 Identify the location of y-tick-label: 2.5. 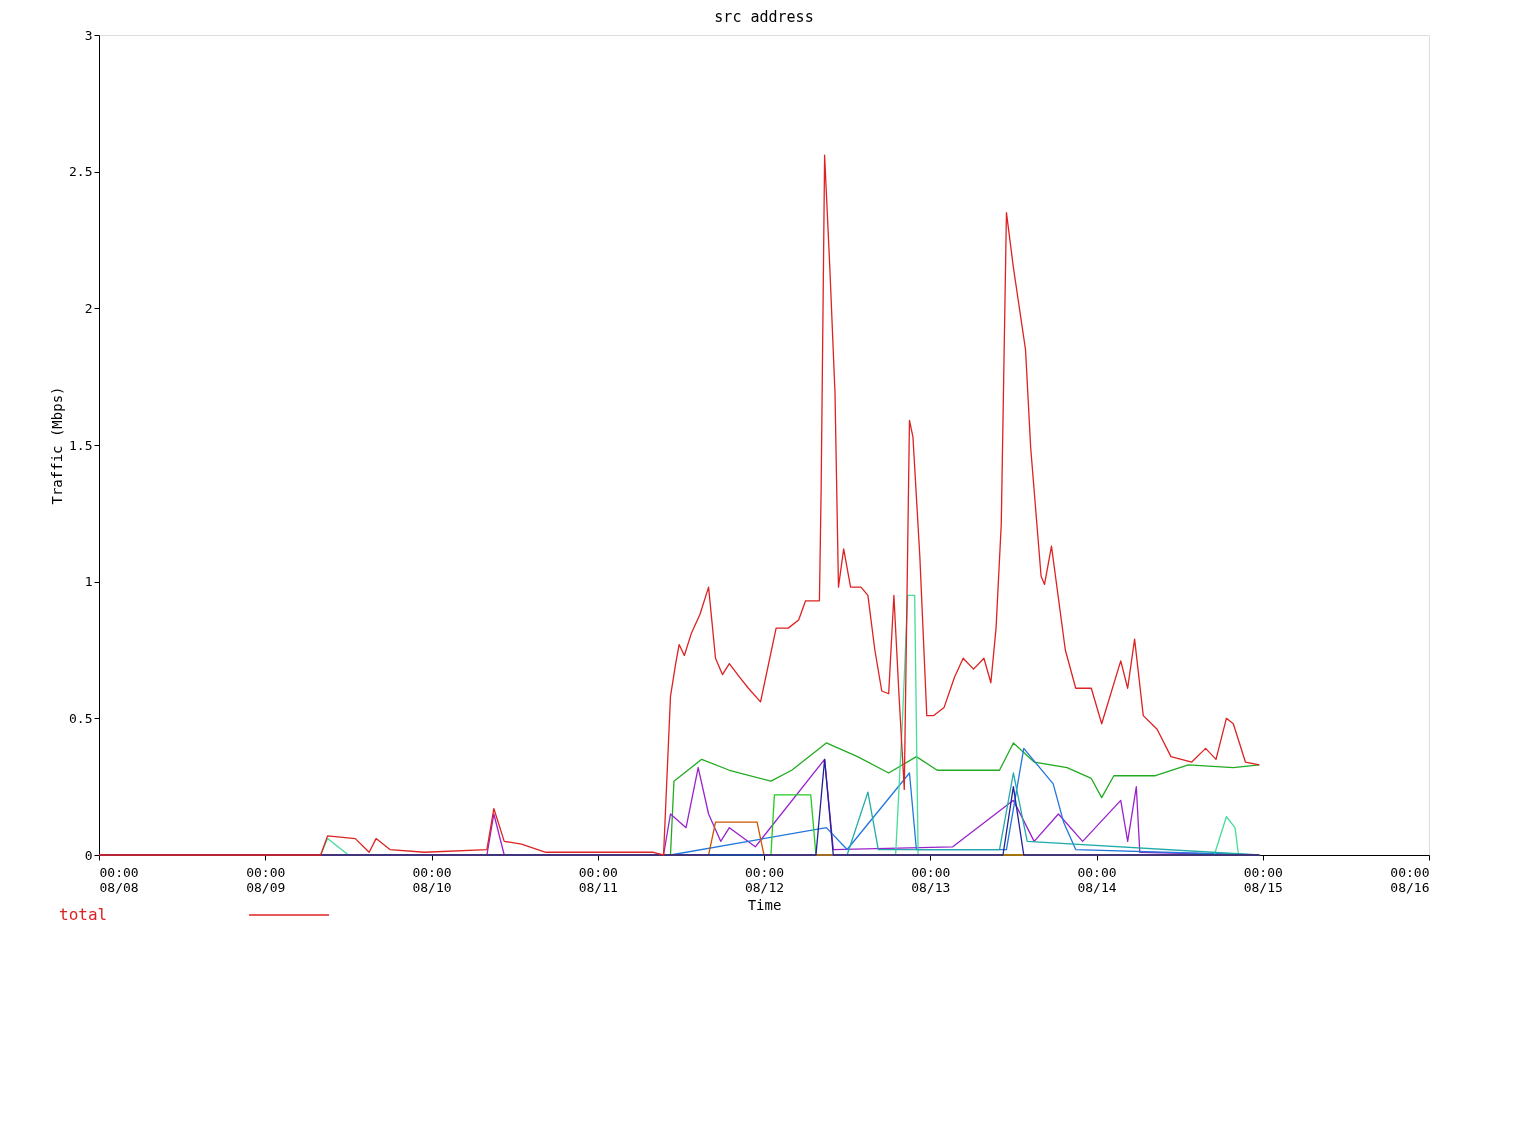
(81, 172).